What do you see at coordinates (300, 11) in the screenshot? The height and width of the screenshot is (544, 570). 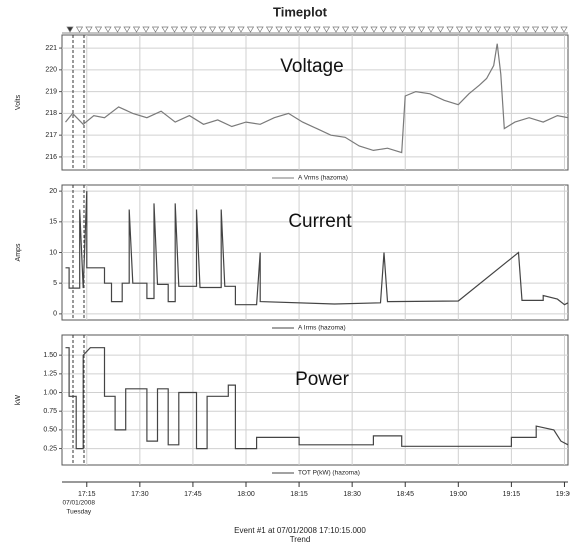 I see `chart-title: Timeplot` at bounding box center [300, 11].